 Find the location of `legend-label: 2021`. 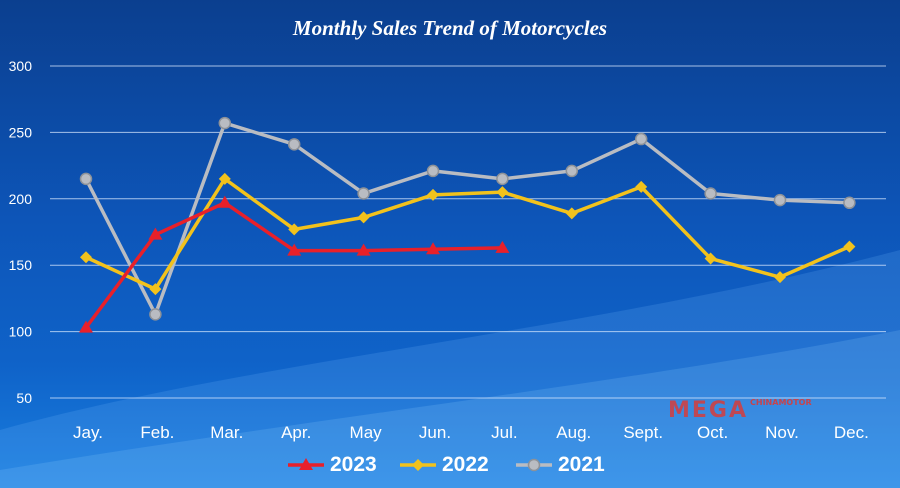

legend-label: 2021 is located at coordinates (581, 464).